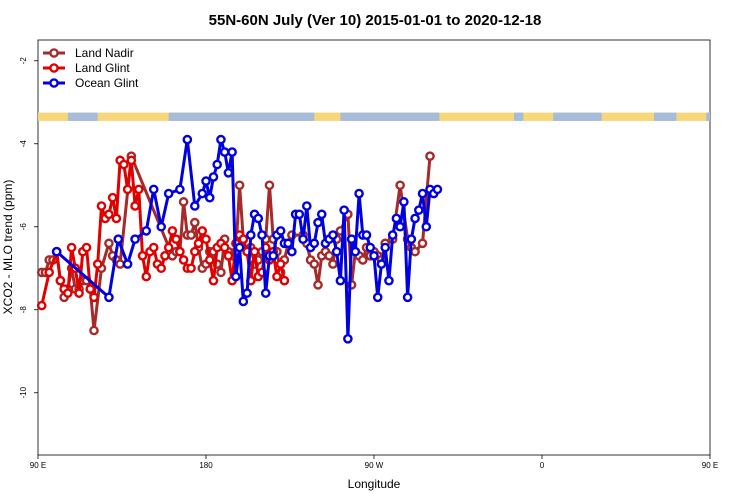 The image size is (750, 500). I want to click on legend-marker-land-nadir, so click(54, 53).